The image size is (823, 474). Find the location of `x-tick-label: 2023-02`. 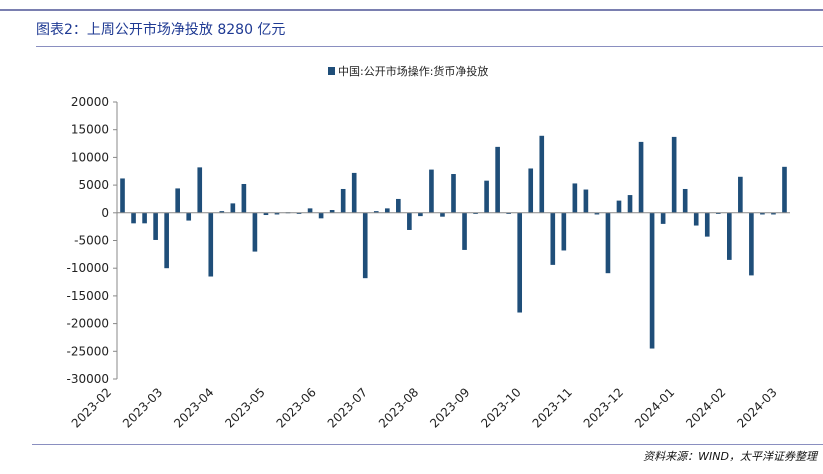

x-tick-label: 2023-02 is located at coordinates (91, 407).